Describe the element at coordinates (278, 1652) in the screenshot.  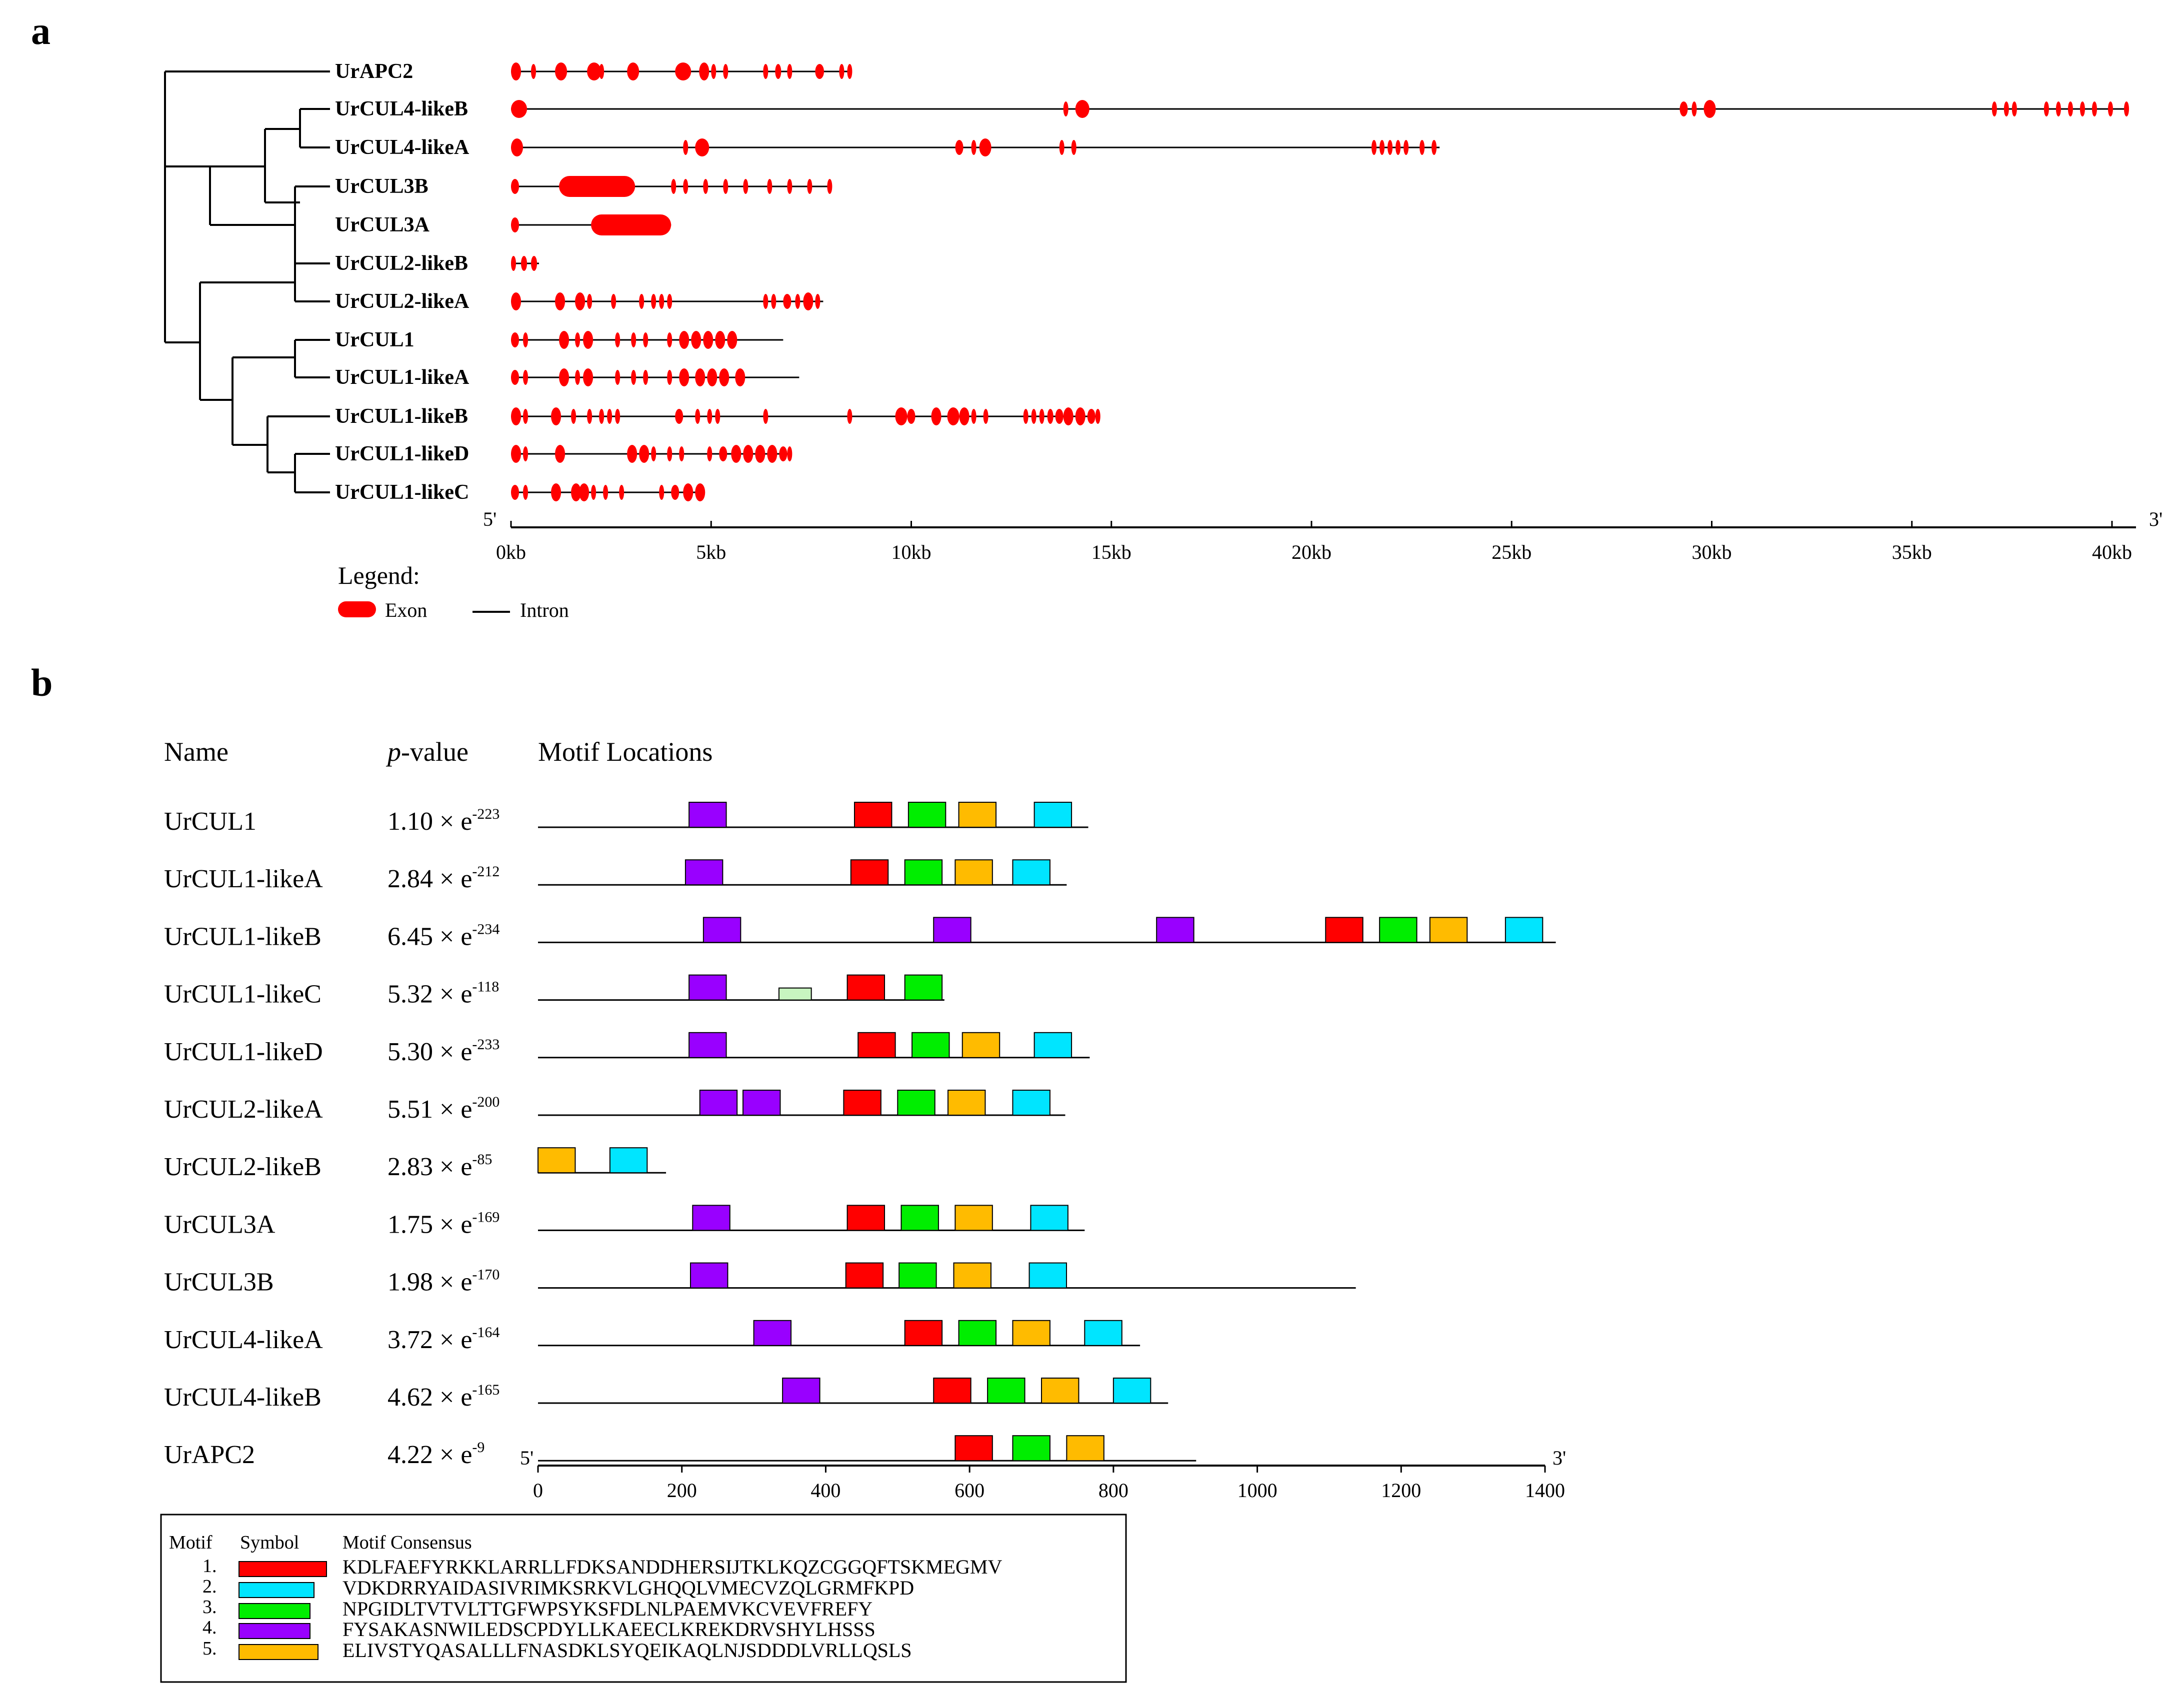
I see `motif-5-symbol` at that location.